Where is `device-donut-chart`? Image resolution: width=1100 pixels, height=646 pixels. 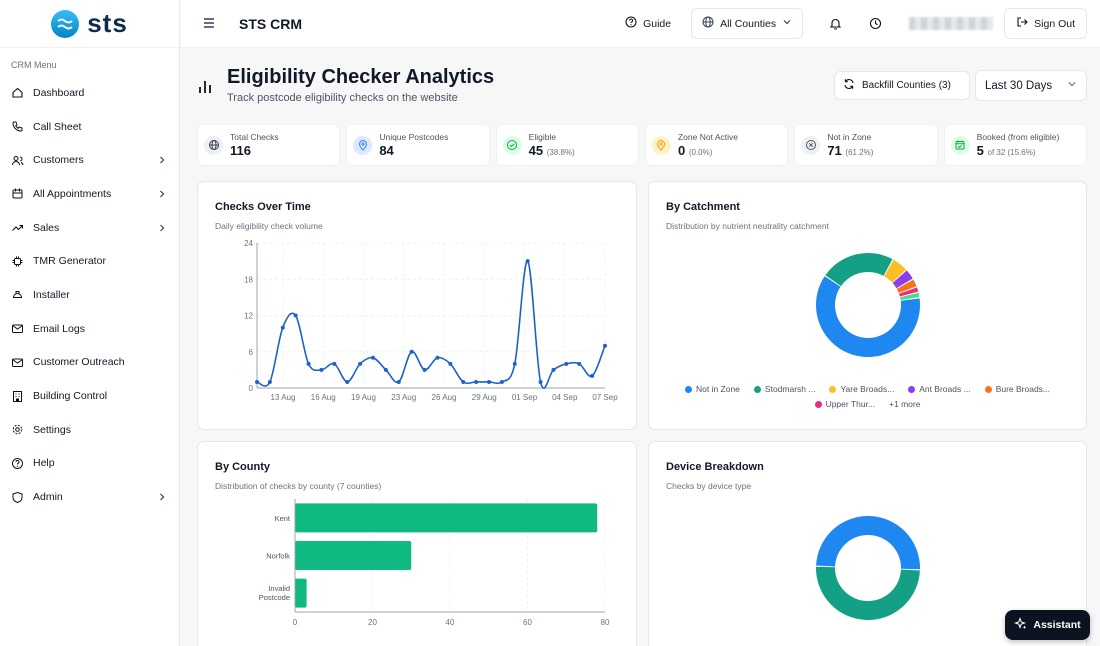 device-donut-chart is located at coordinates (868, 544).